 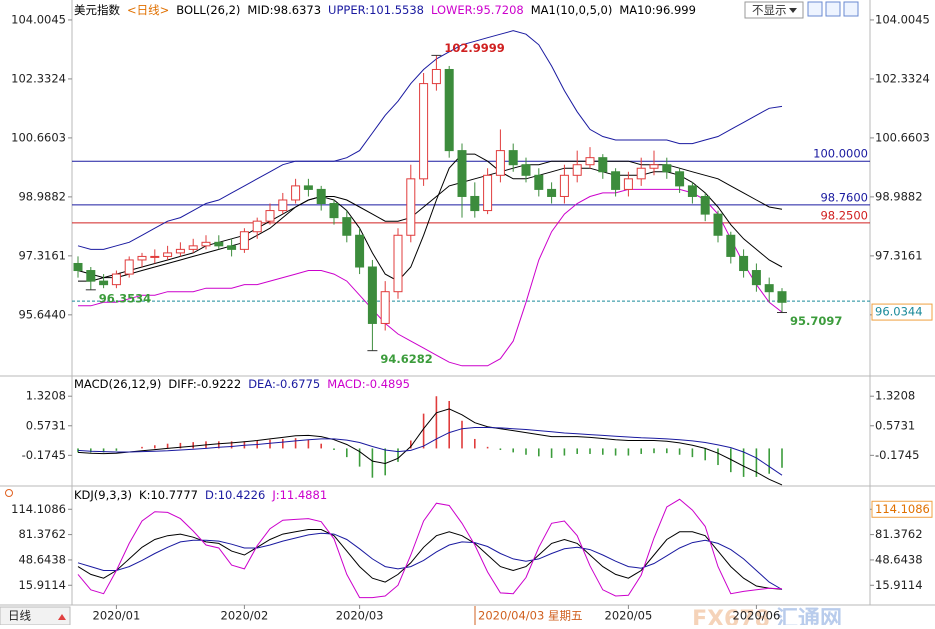 I want to click on timeframe-arrow, so click(x=62, y=617).